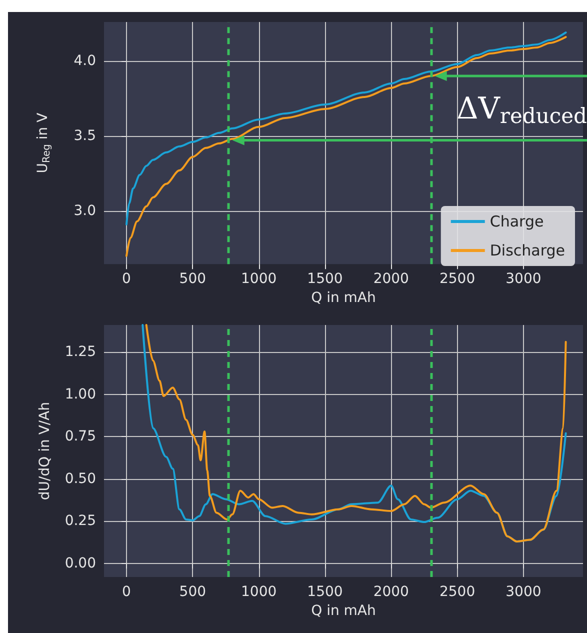 This screenshot has width=587, height=633. I want to click on y-tick-label: 0.00, so click(80, 563).